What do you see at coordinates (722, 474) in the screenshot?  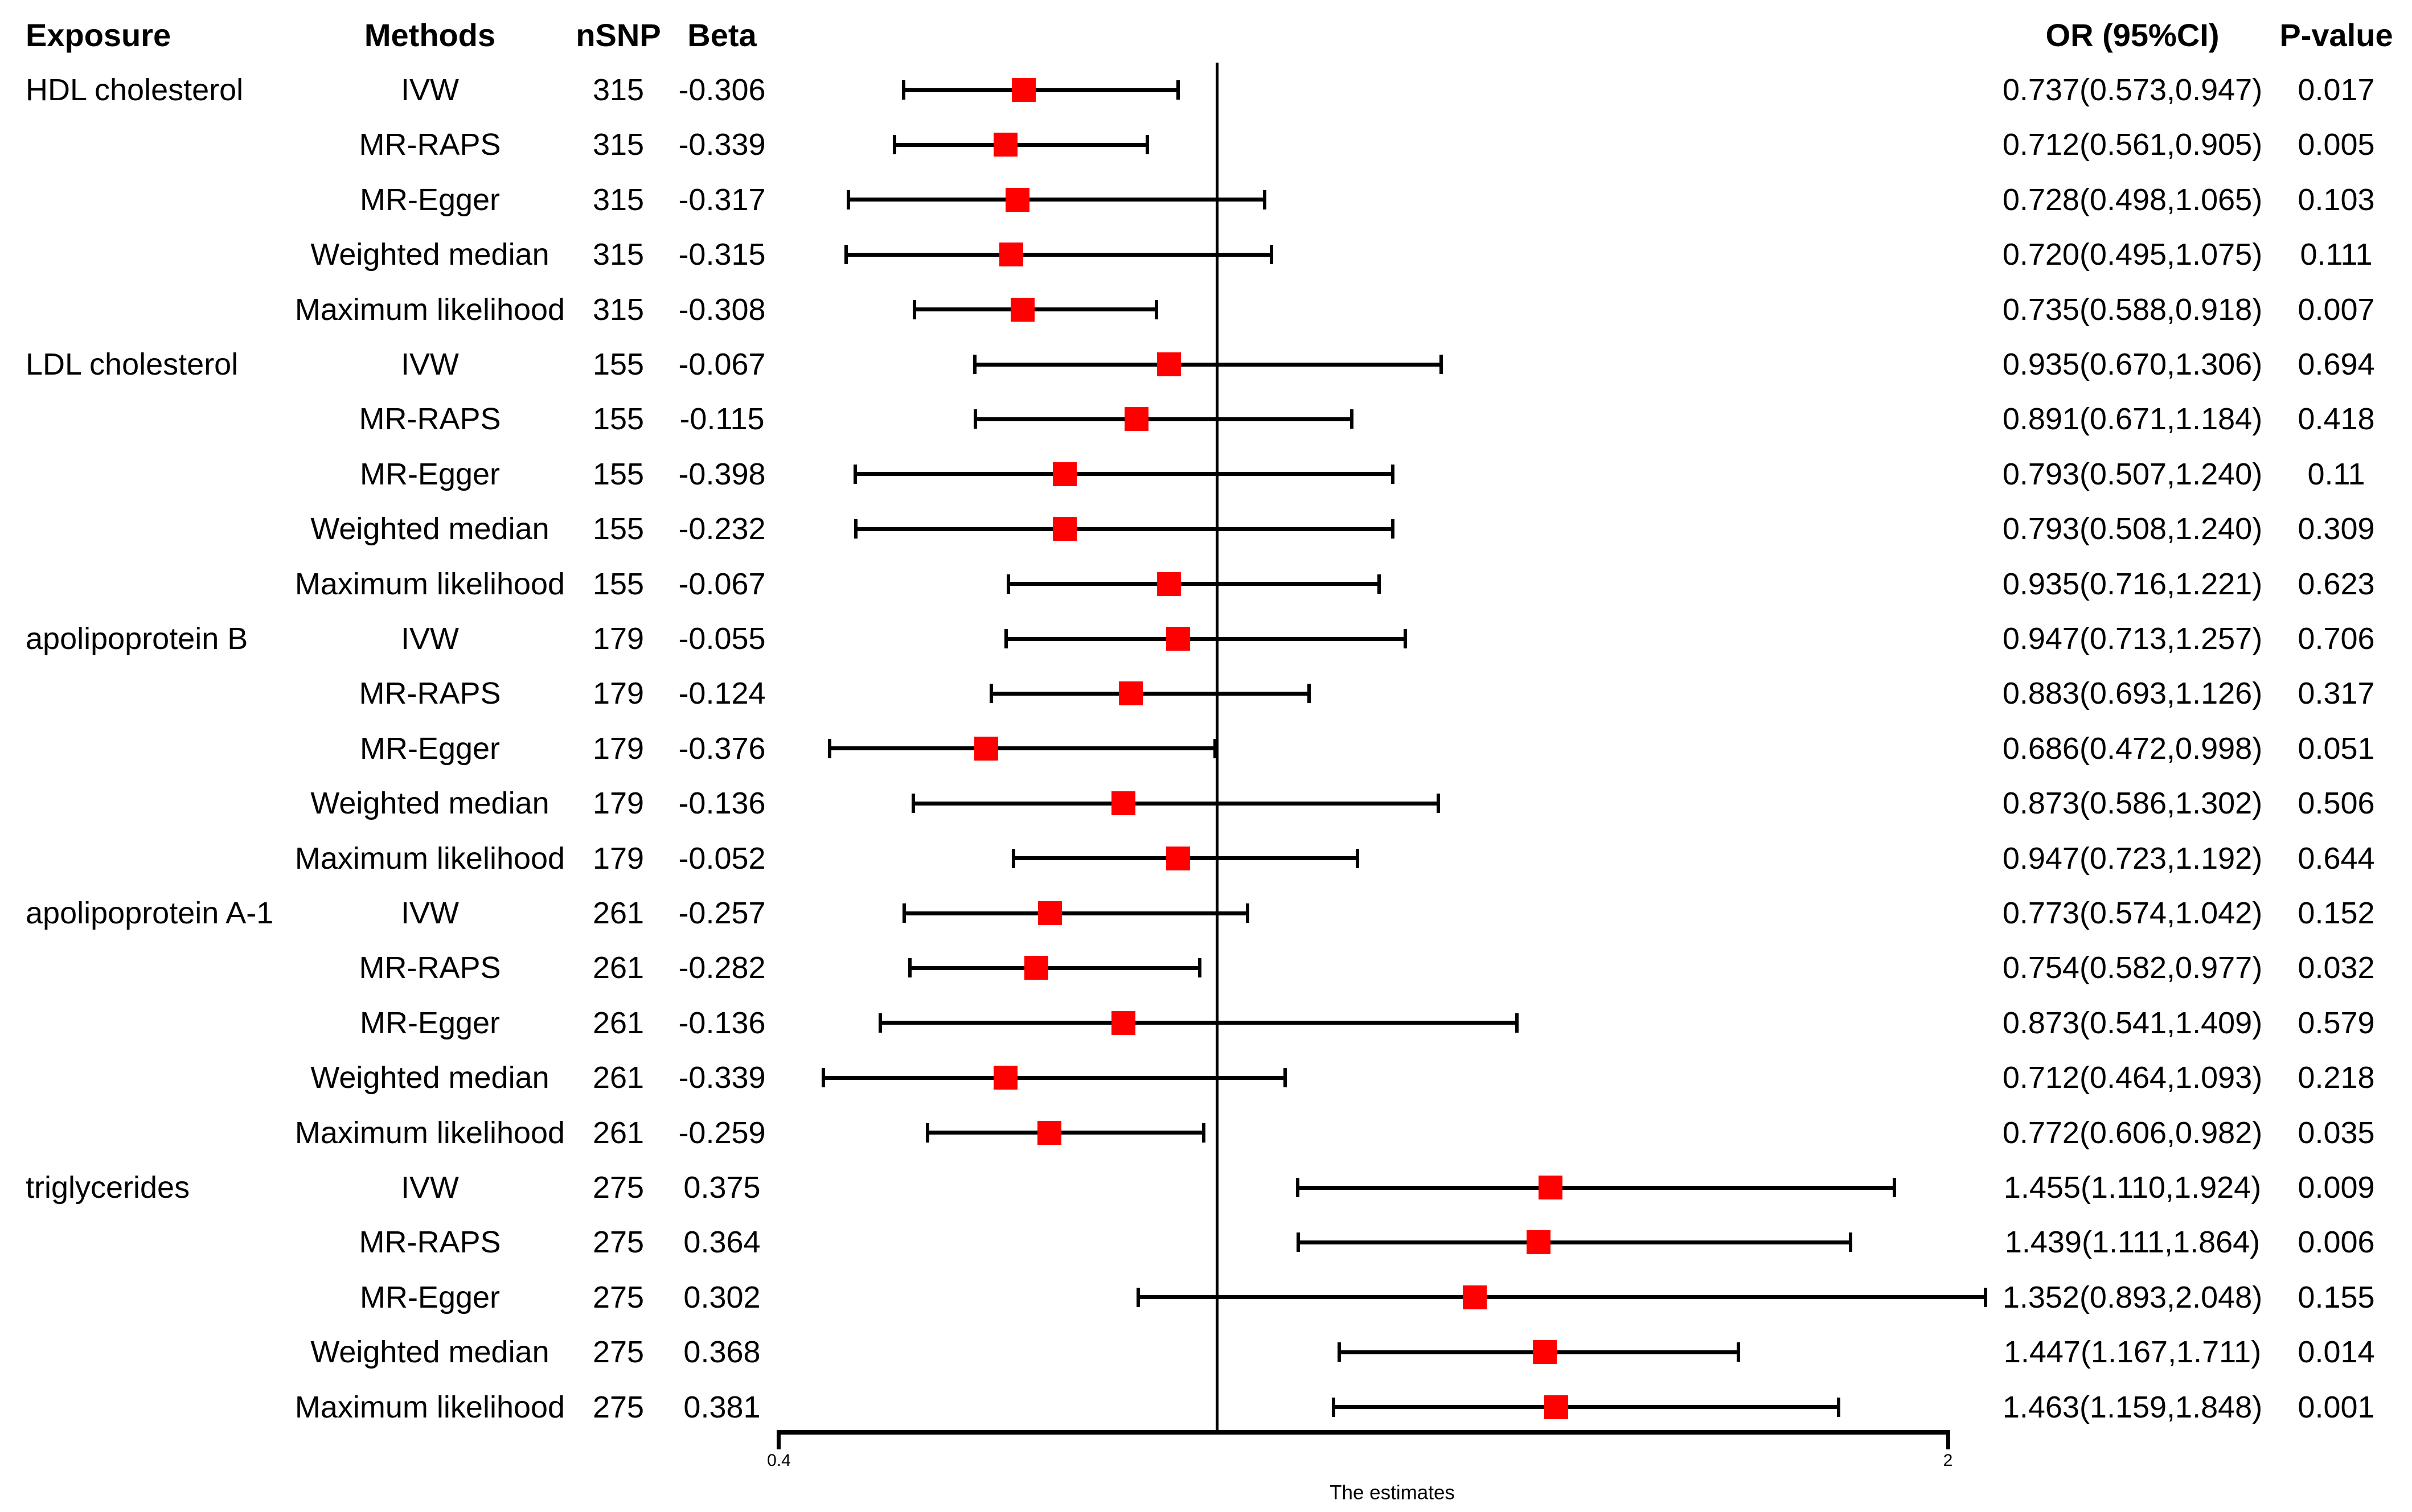 I see `beta-value: -0.398` at bounding box center [722, 474].